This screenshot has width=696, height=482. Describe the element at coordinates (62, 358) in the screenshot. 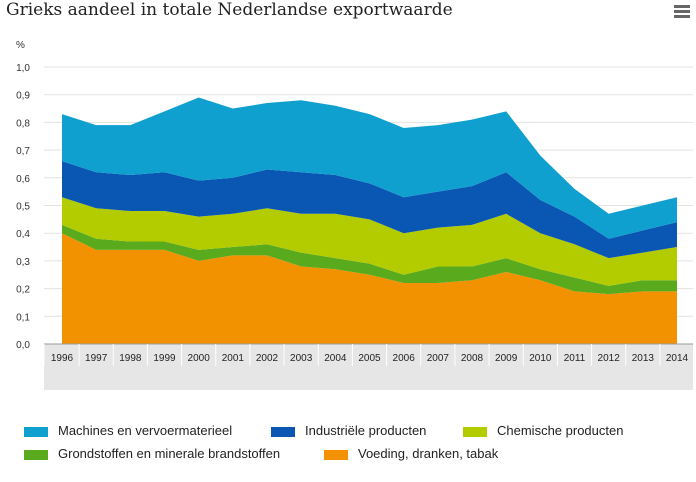

I see `x-tick-label: 1996` at that location.